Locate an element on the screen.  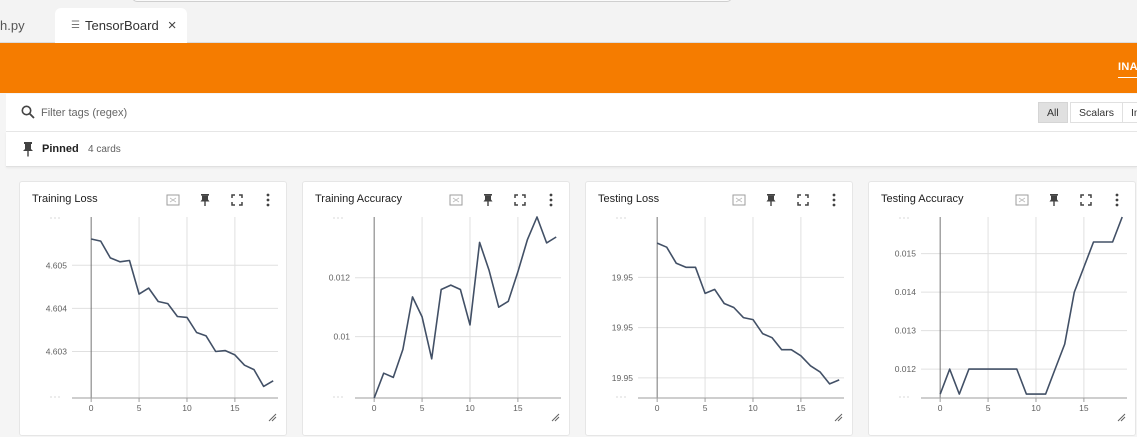
y-tick-label: 4.604 is located at coordinates (57, 308).